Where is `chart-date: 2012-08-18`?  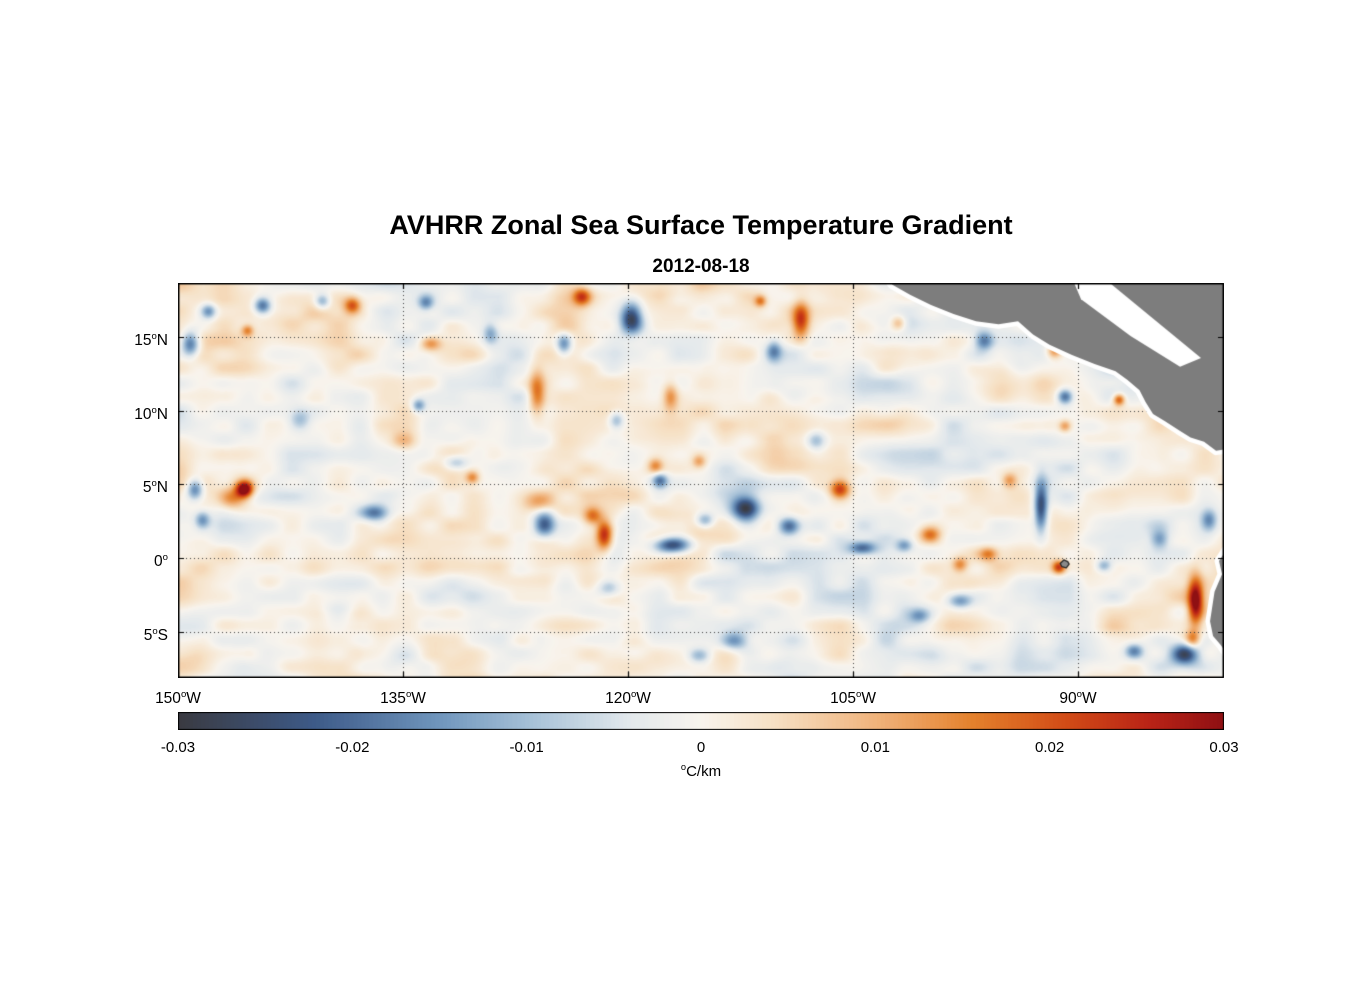
chart-date: 2012-08-18 is located at coordinates (701, 266).